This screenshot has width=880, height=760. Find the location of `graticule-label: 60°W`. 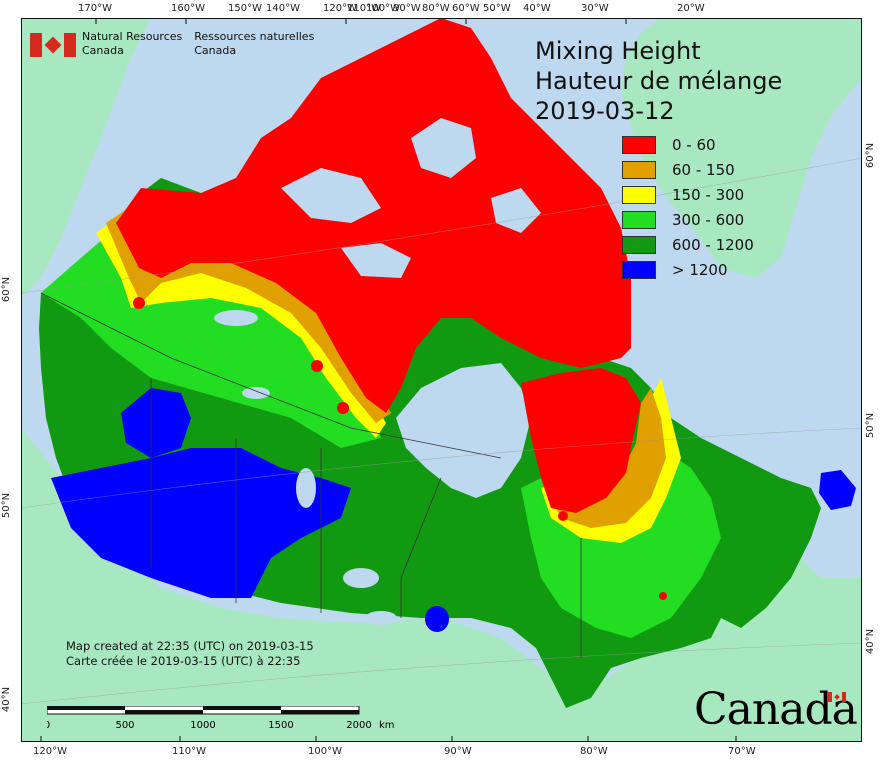

graticule-label: 60°W is located at coordinates (466, 8).